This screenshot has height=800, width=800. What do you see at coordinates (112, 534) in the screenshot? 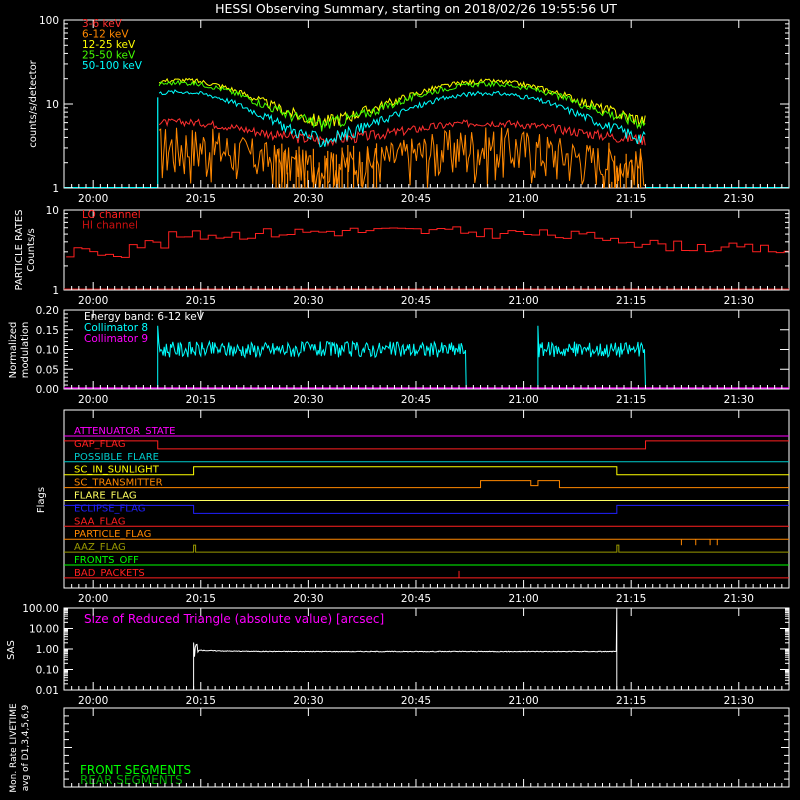
I see `flag-label: PARTICLE_FLAG` at bounding box center [112, 534].